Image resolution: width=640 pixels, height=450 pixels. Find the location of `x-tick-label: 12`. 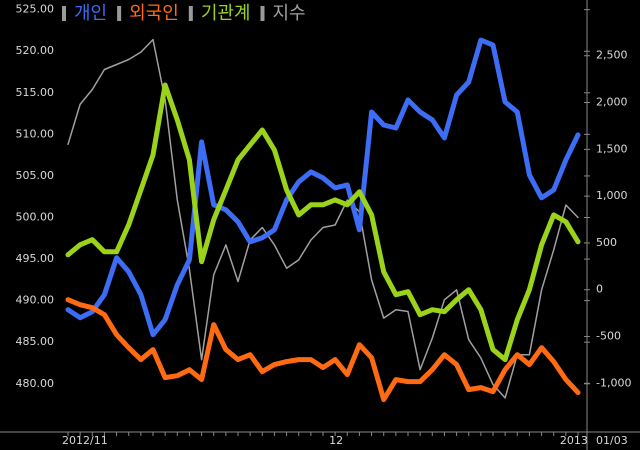

x-tick-label: 12 is located at coordinates (336, 440).